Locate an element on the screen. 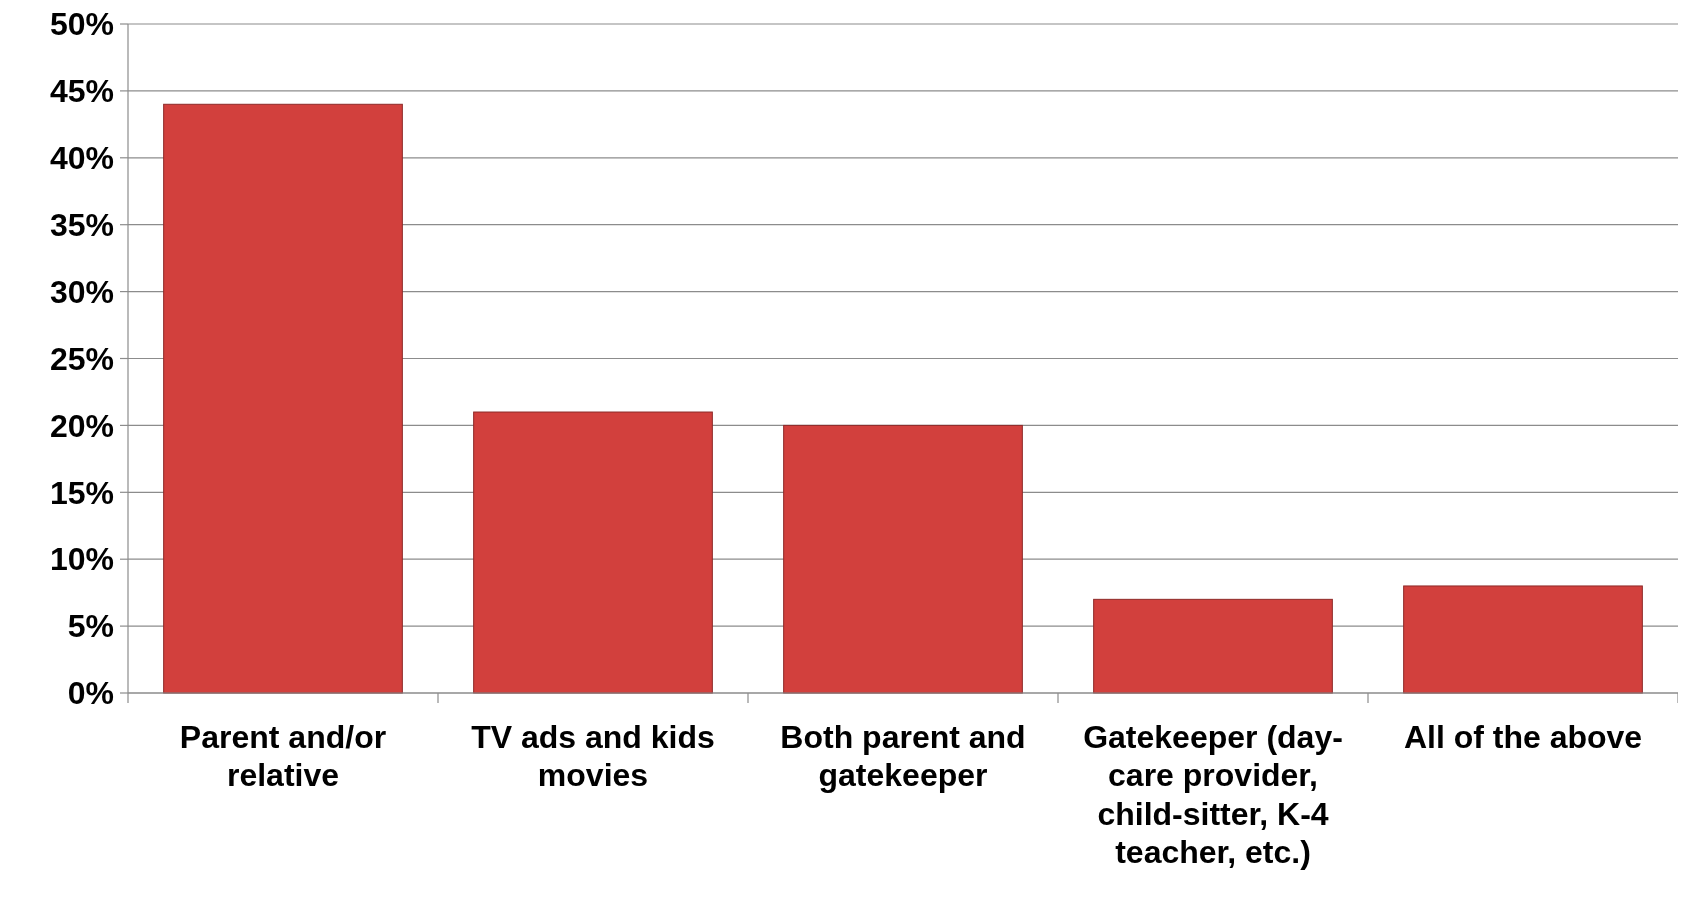 The height and width of the screenshot is (921, 1686). x-tick-label: TV ads and kids movies is located at coordinates (593, 756).